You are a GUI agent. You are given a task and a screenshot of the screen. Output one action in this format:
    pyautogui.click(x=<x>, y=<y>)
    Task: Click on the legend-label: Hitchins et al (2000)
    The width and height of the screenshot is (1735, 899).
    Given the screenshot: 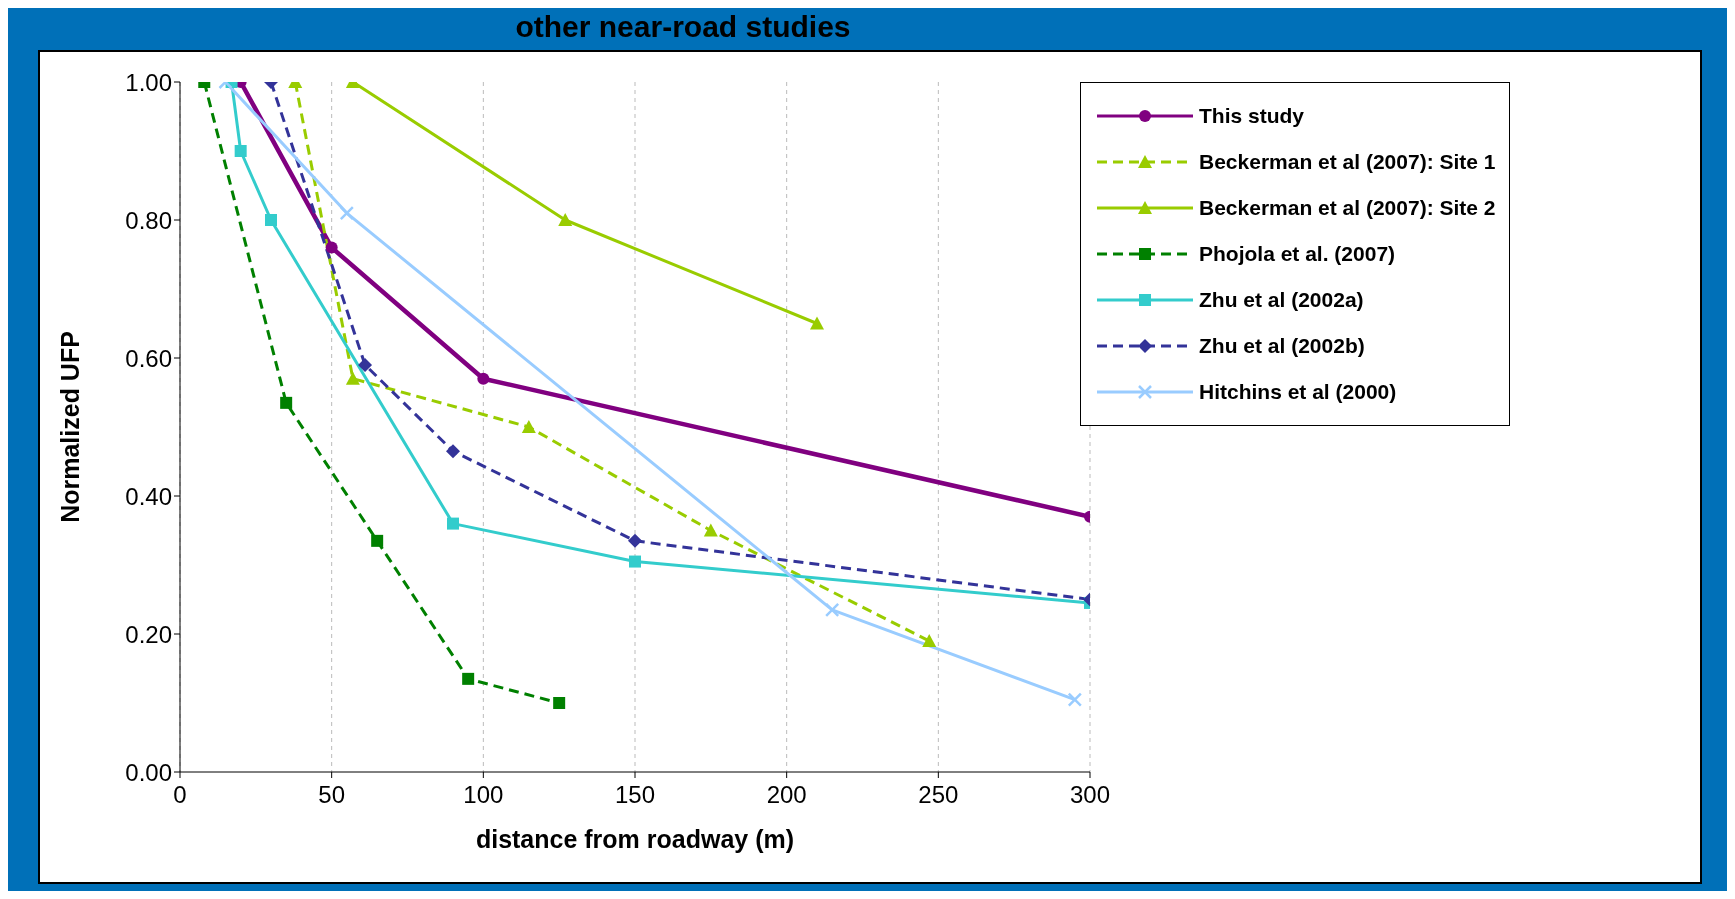 What is the action you would take?
    pyautogui.click(x=1298, y=392)
    